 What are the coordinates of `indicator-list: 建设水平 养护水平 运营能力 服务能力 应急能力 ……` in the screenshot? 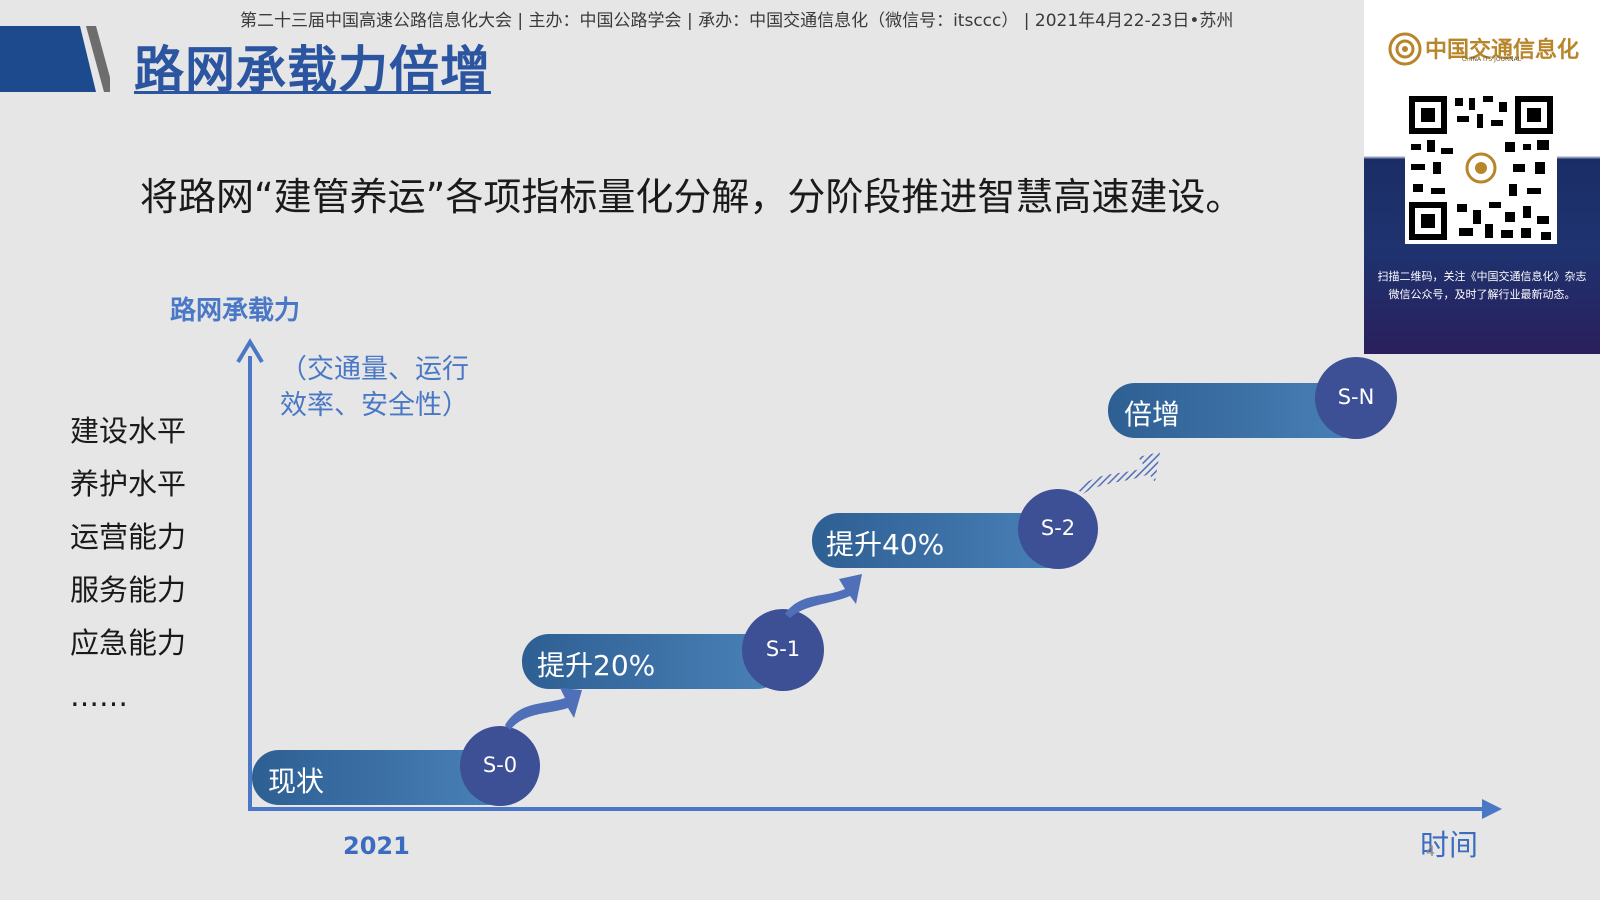 It's located at (128, 564).